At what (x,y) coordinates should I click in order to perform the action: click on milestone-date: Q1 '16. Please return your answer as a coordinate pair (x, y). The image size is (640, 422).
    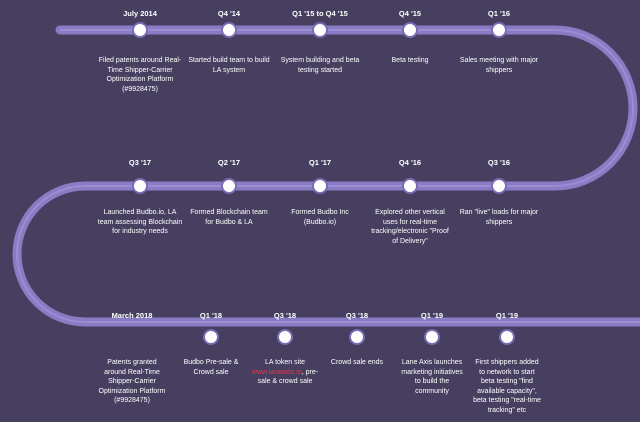
    Looking at the image, I should click on (499, 13).